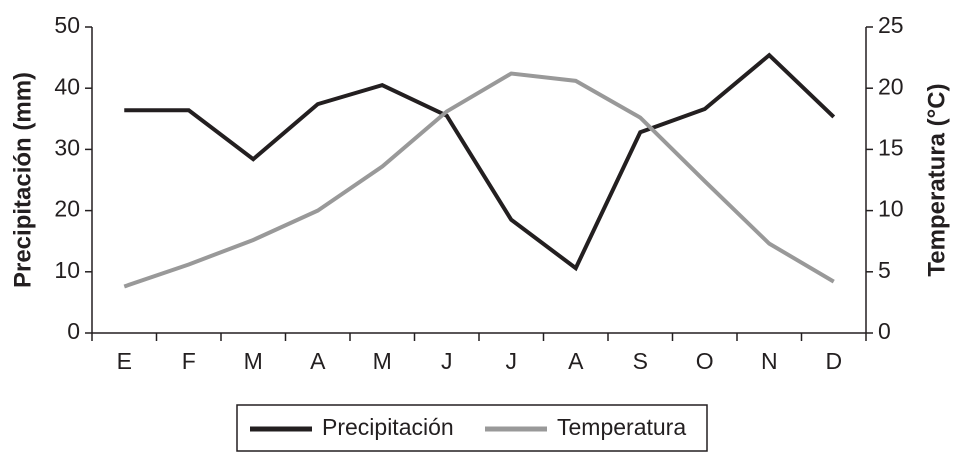 The height and width of the screenshot is (452, 954). I want to click on y2-tick-label: 0, so click(884, 331).